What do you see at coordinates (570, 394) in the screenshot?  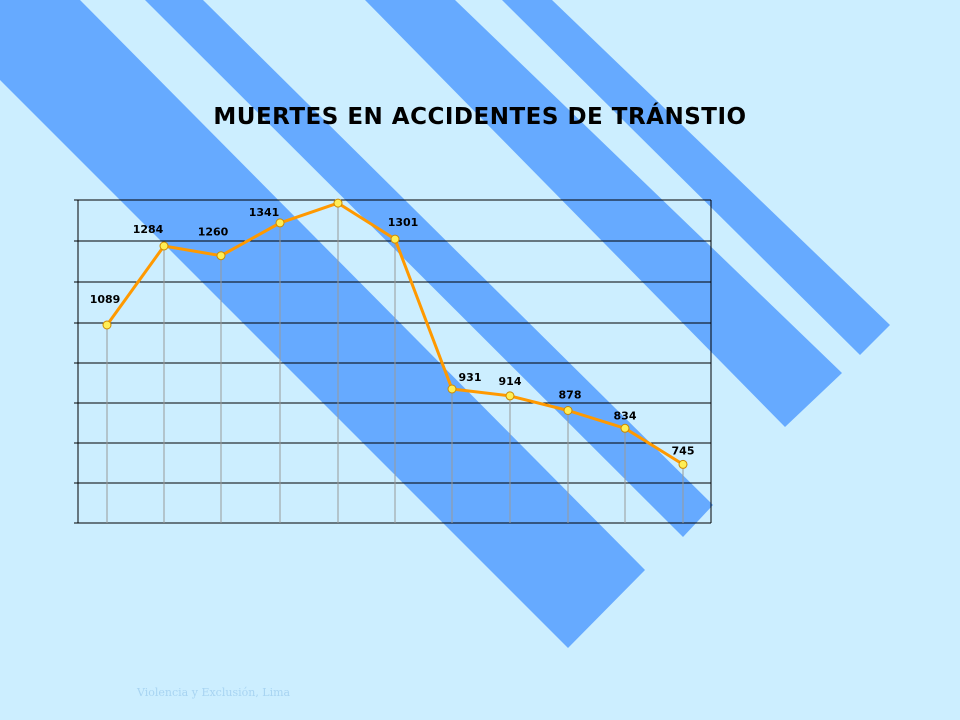 I see `data-label: 878` at bounding box center [570, 394].